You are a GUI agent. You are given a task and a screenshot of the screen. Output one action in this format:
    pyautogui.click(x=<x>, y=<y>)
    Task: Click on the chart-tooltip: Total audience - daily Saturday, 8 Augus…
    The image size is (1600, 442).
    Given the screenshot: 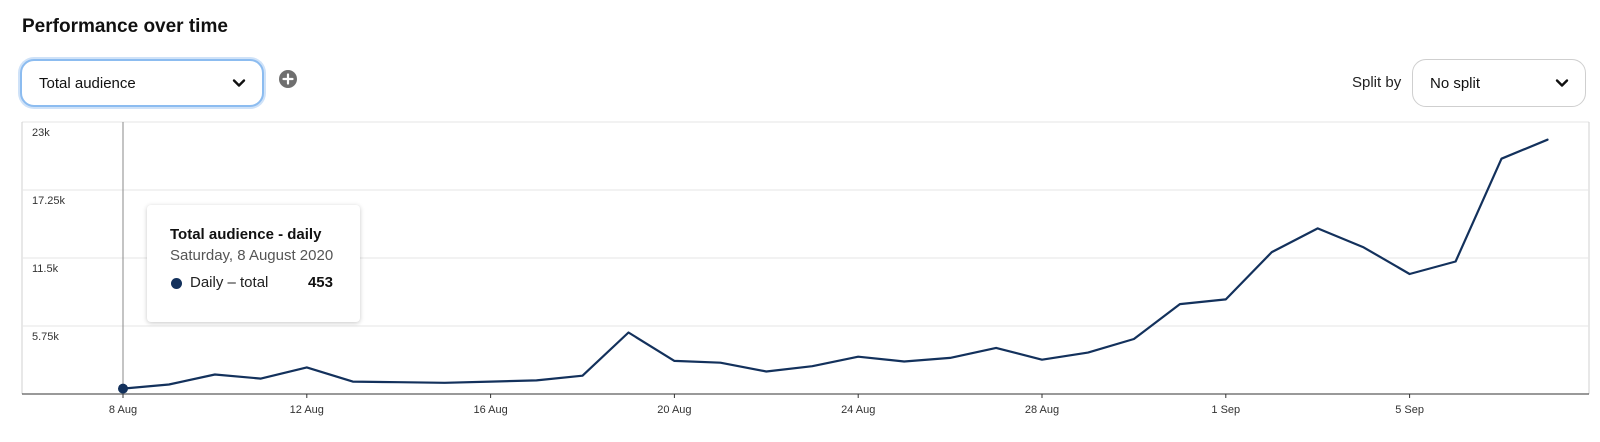 What is the action you would take?
    pyautogui.click(x=253, y=263)
    